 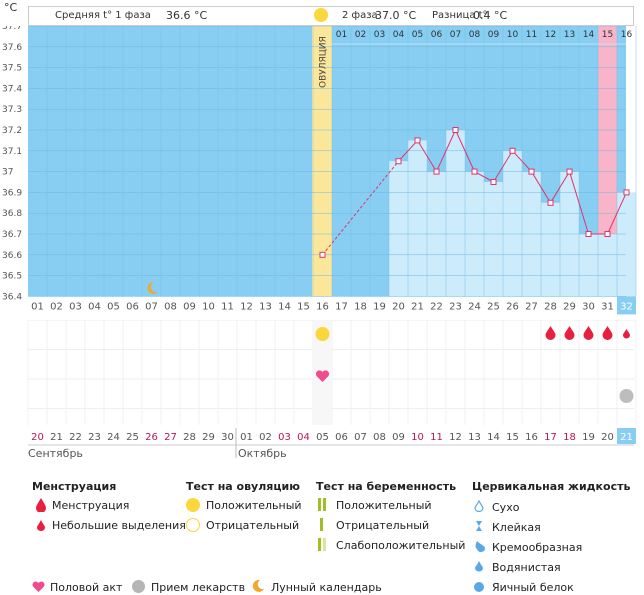 I want to click on phase1-value: 36.6 °C, so click(x=187, y=15).